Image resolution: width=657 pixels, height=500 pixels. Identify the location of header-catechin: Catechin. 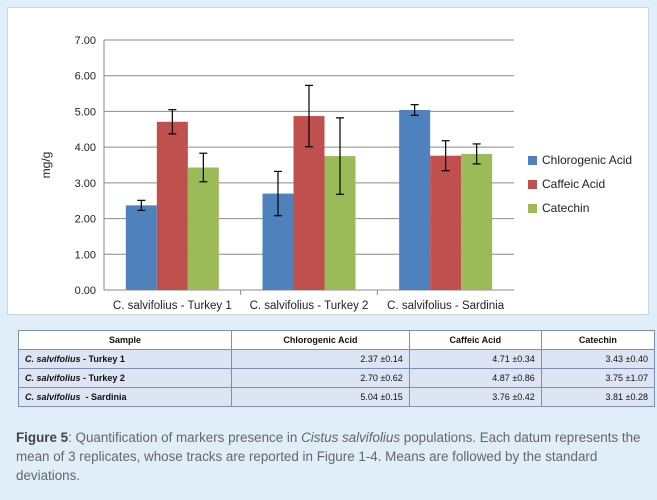
(598, 340).